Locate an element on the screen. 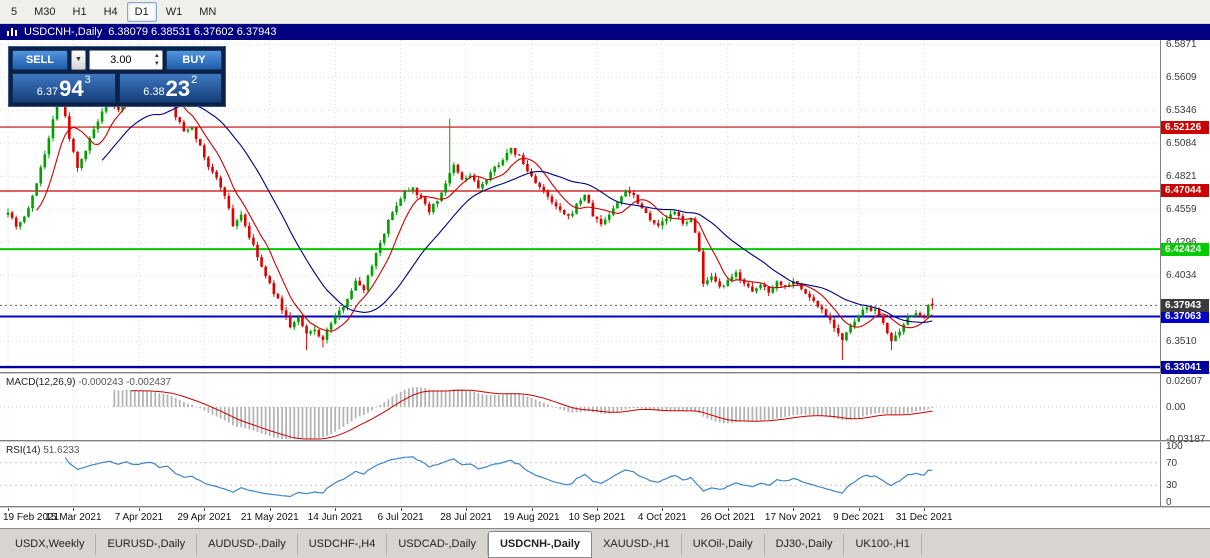 Image resolution: width=1210 pixels, height=558 pixels. ask-prefix: 6.38 is located at coordinates (154, 92).